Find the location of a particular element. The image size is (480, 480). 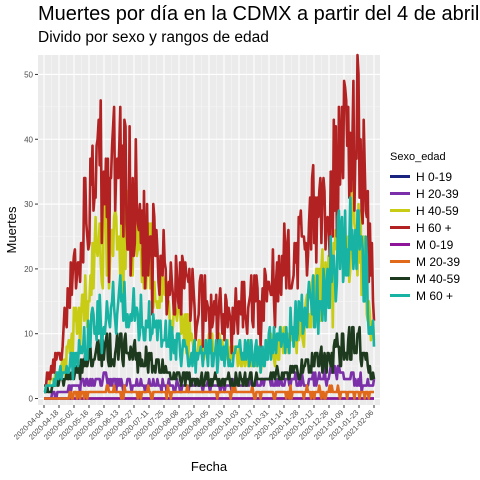

y-tick-label: 30 is located at coordinates (28, 204).